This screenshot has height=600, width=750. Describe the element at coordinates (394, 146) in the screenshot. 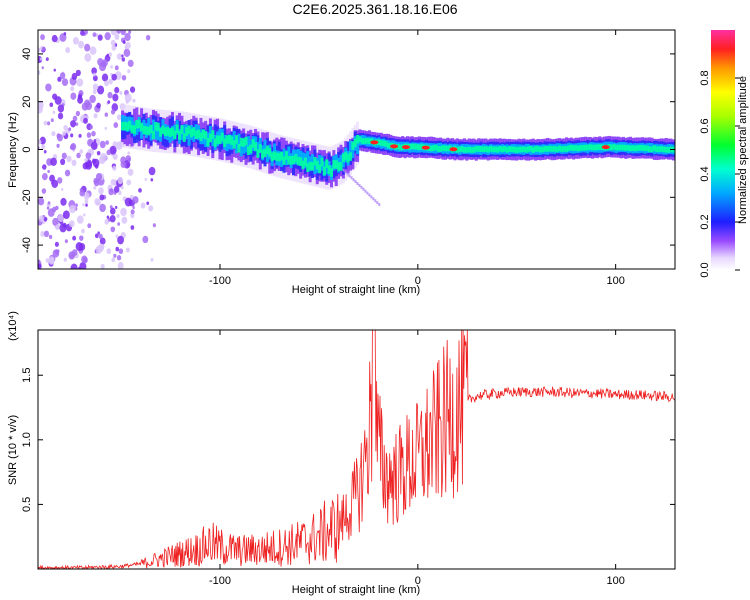

I see `band-hotspot` at that location.